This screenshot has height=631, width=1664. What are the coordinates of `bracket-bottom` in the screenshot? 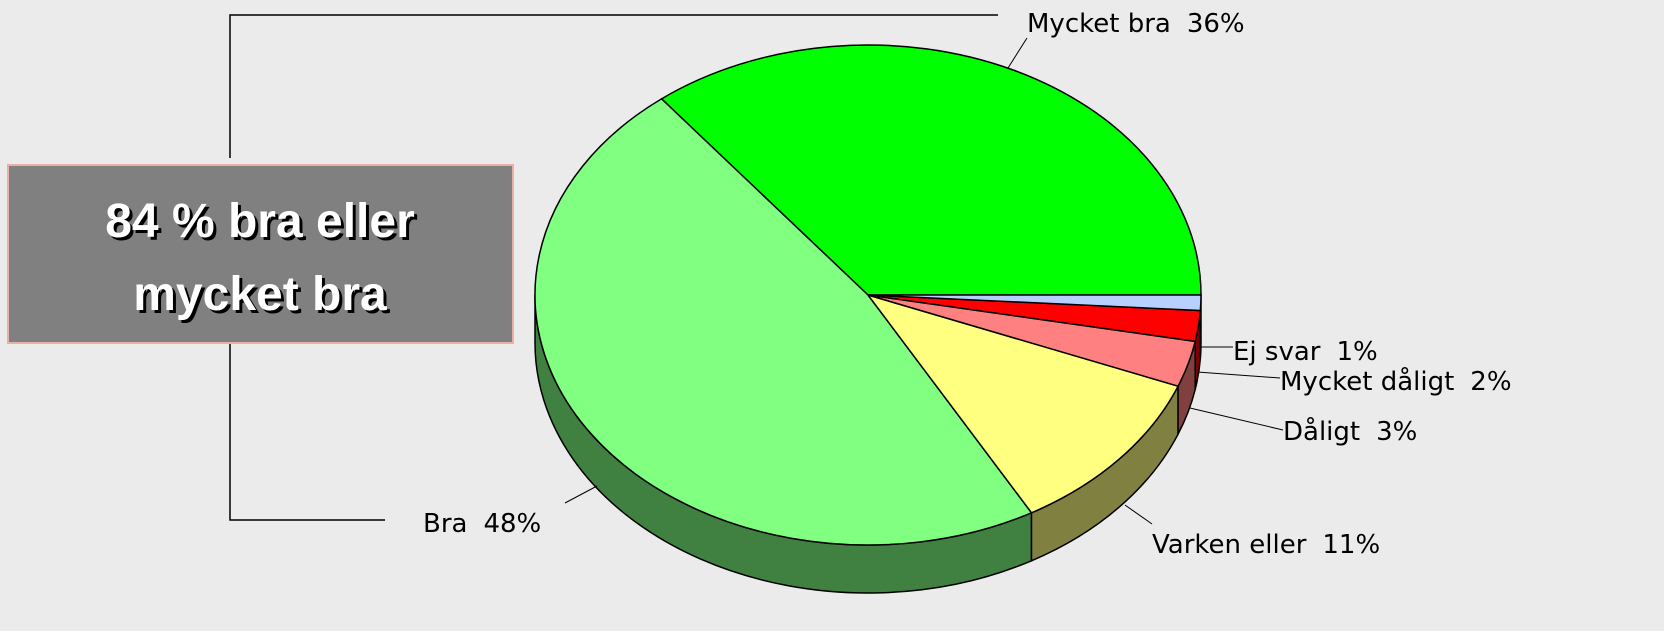 It's located at (307, 432).